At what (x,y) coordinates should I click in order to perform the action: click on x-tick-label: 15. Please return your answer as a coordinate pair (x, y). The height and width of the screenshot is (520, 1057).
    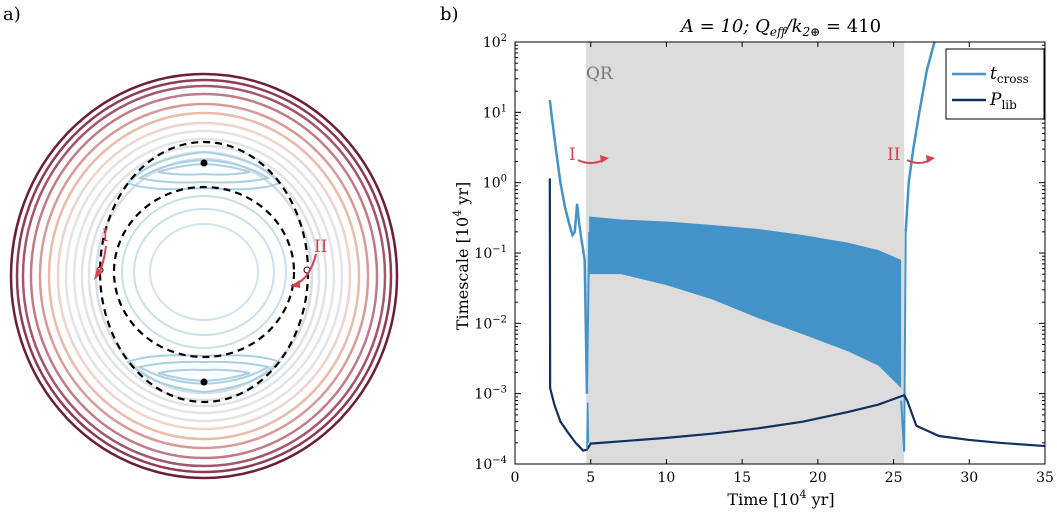
    Looking at the image, I should click on (742, 478).